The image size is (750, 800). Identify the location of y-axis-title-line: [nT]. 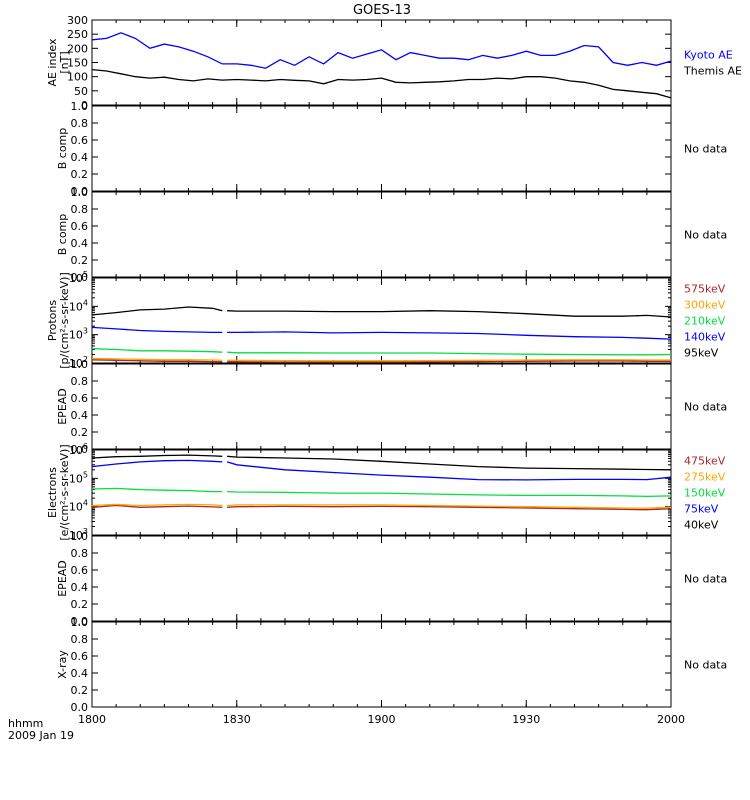
(64, 62).